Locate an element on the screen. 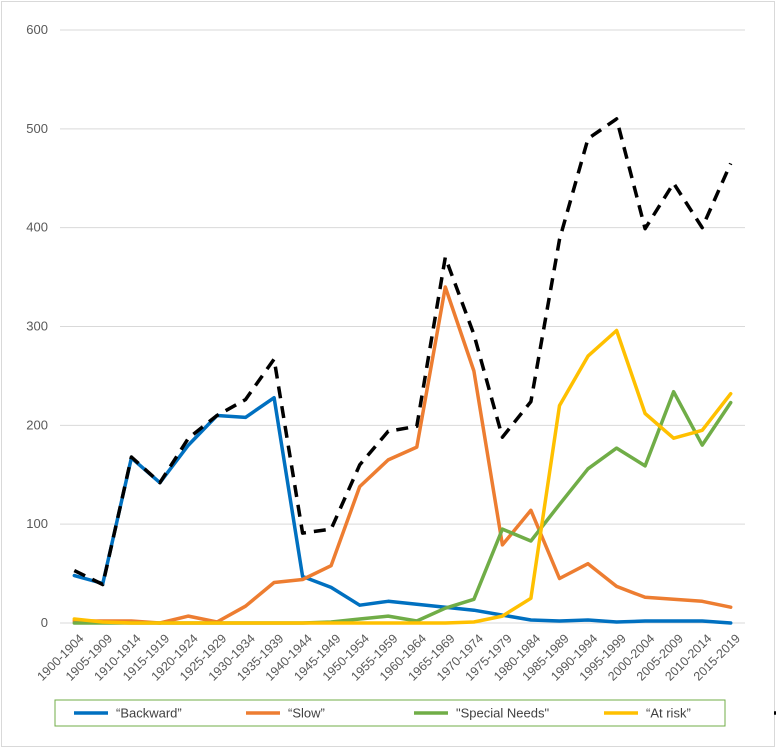  y-tick-label: 500 is located at coordinates (37, 128).